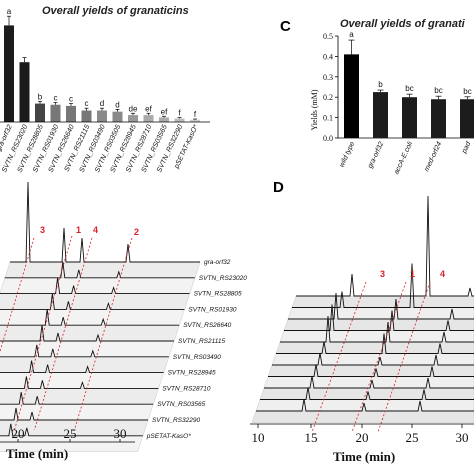  Describe the element at coordinates (115, 11) in the screenshot. I see `panel-b-title: Overall yields of granaticins` at that location.